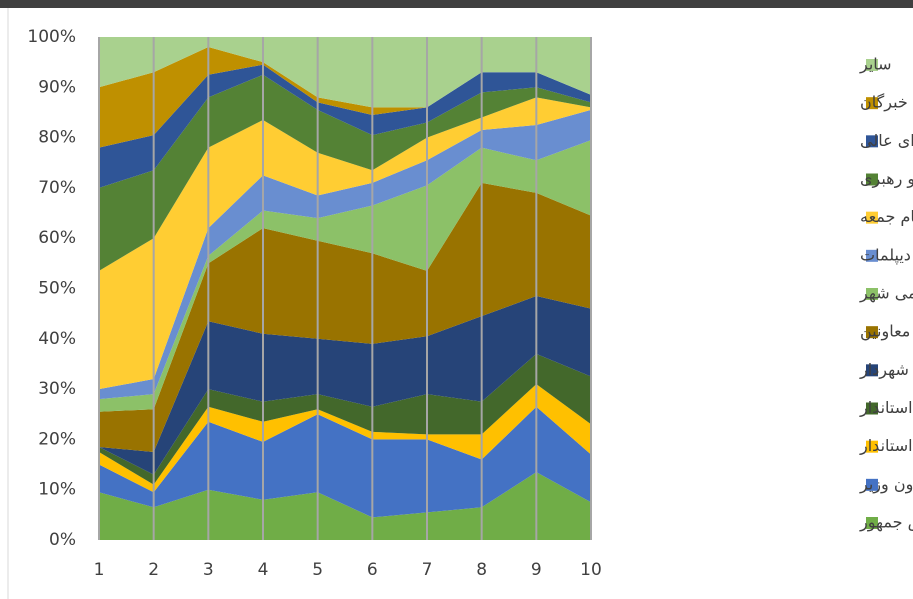 The height and width of the screenshot is (599, 913). I want to click on legend-label: شورای اسلامی شهر, so click(886, 294).